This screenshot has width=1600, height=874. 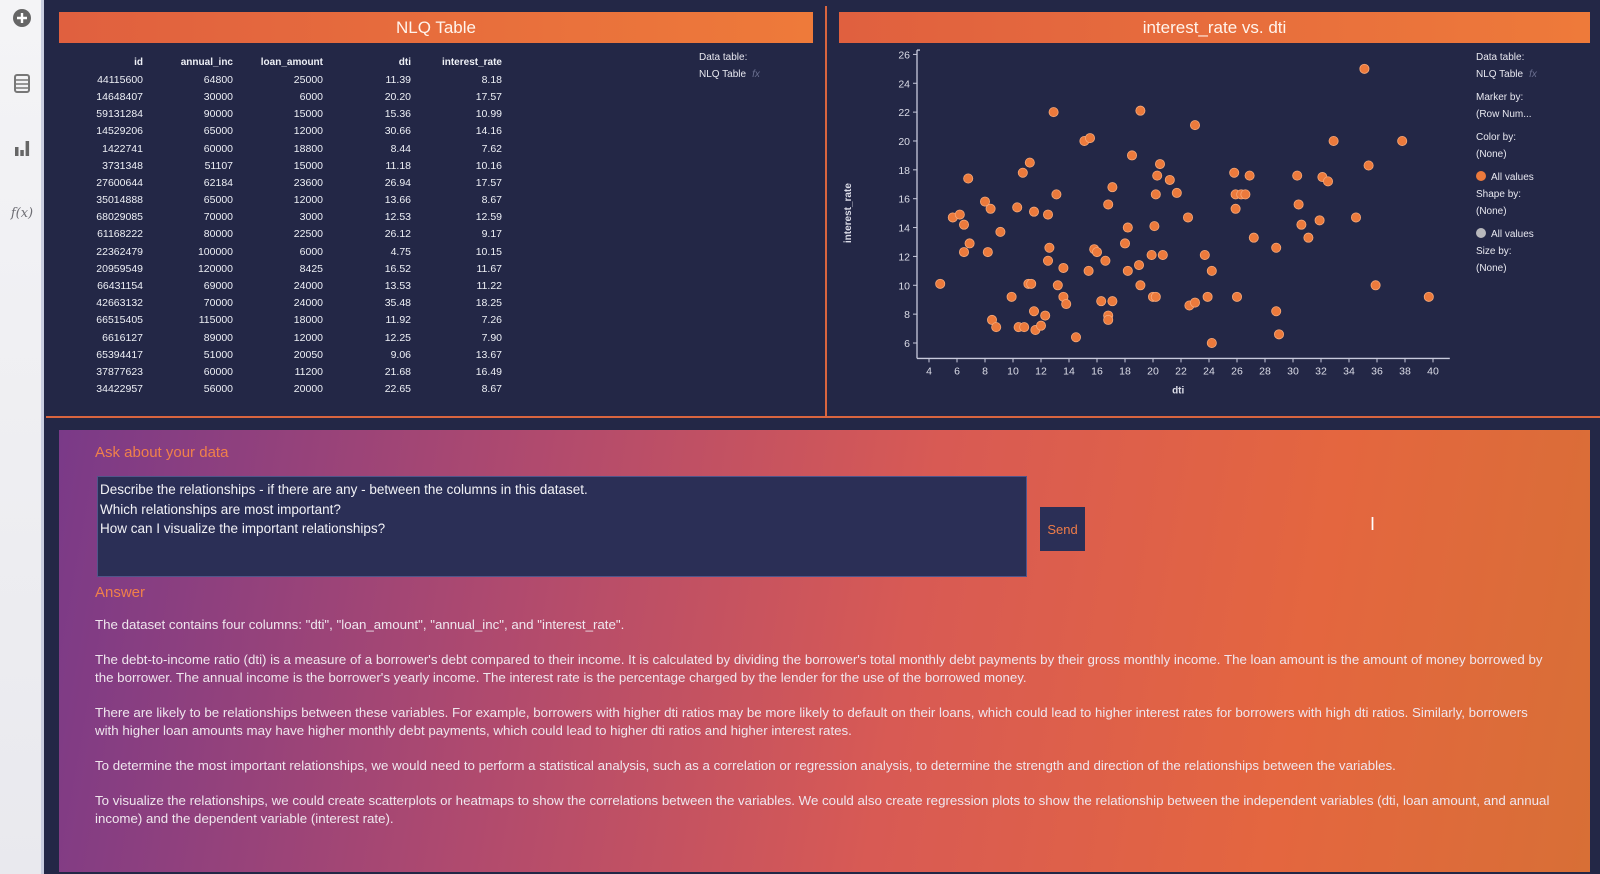 I want to click on table-row: 68029085 70000 3000 12.53 12.59, so click(x=280, y=217).